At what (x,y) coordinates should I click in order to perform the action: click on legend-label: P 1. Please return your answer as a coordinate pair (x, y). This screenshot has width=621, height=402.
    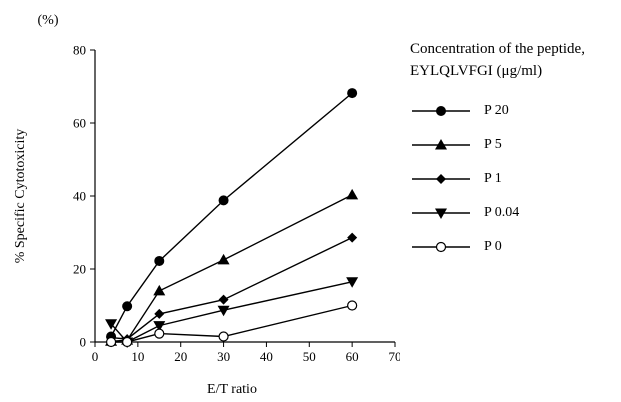
    Looking at the image, I should click on (493, 178).